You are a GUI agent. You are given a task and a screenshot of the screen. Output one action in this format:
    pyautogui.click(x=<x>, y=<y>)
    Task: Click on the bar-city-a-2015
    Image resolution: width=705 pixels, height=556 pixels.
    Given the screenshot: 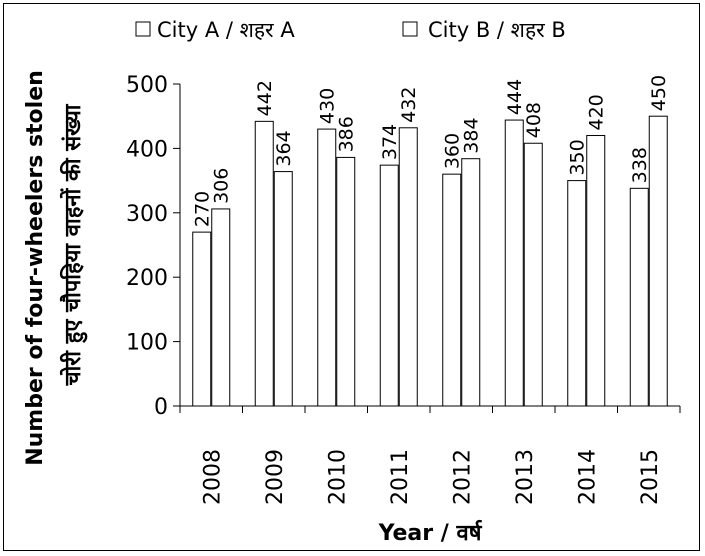 What is the action you would take?
    pyautogui.click(x=639, y=297)
    